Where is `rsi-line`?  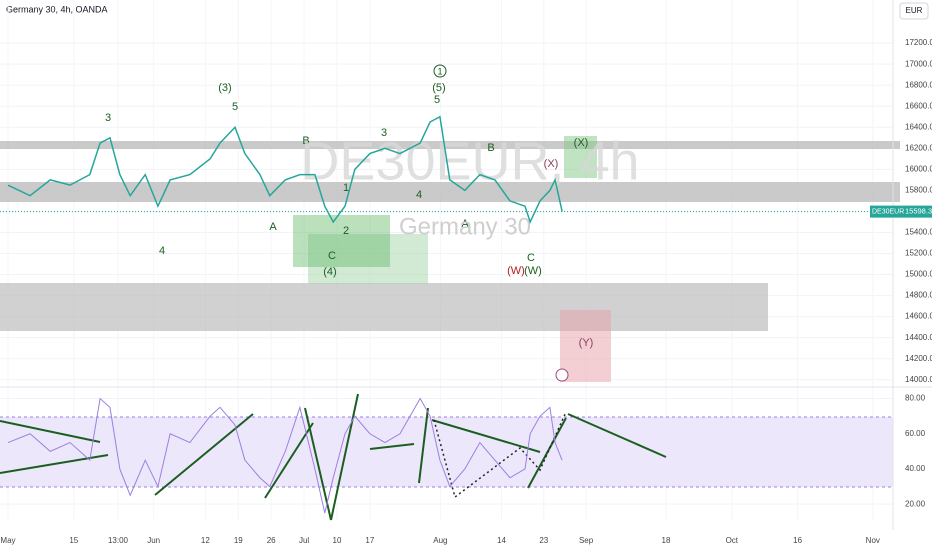
rsi-line is located at coordinates (285, 455).